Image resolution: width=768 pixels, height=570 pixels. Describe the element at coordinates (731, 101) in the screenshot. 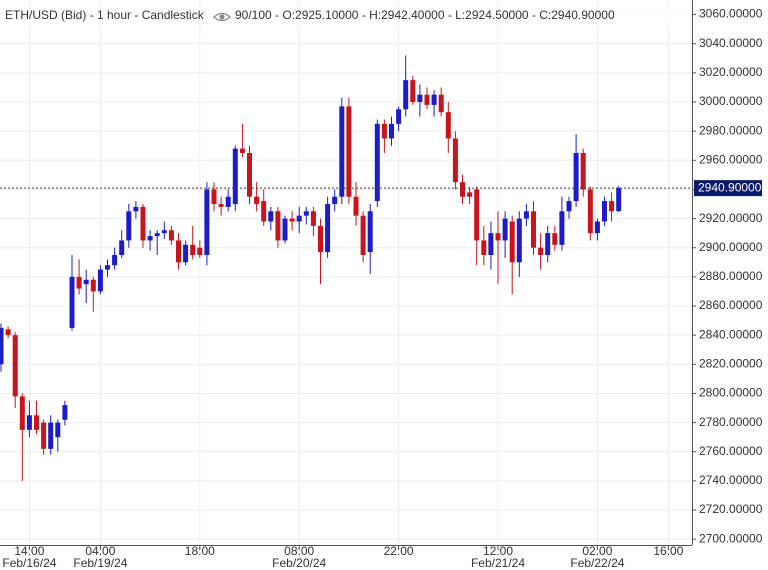

I see `y-tick-label: 3000.00000` at that location.